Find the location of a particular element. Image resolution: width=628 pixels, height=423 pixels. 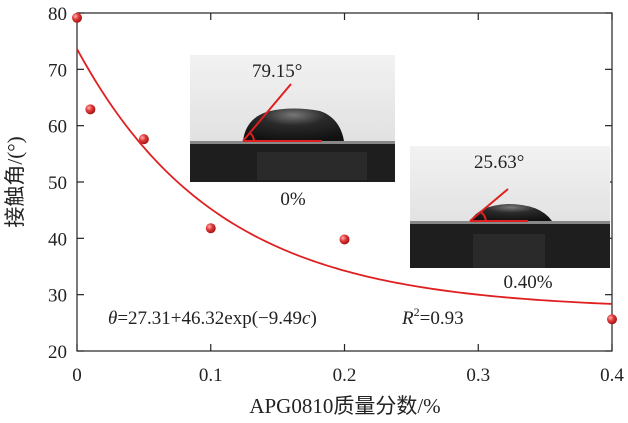

inset-photo-0pct is located at coordinates (292, 118).